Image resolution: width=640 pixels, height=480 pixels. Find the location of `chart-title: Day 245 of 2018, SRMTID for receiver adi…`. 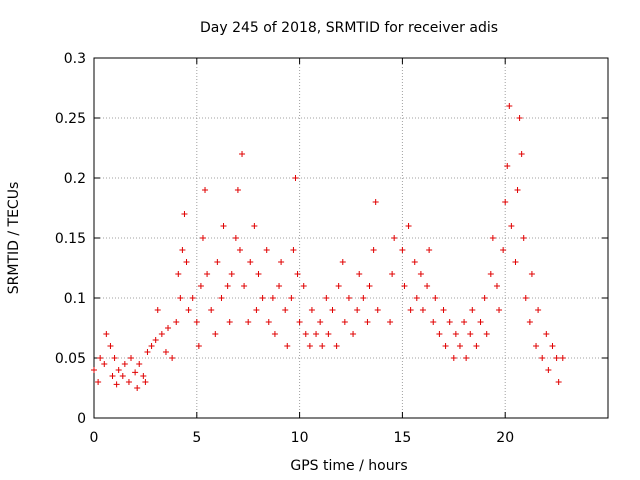

chart-title: Day 245 of 2018, SRMTID for receiver adi… is located at coordinates (349, 28).